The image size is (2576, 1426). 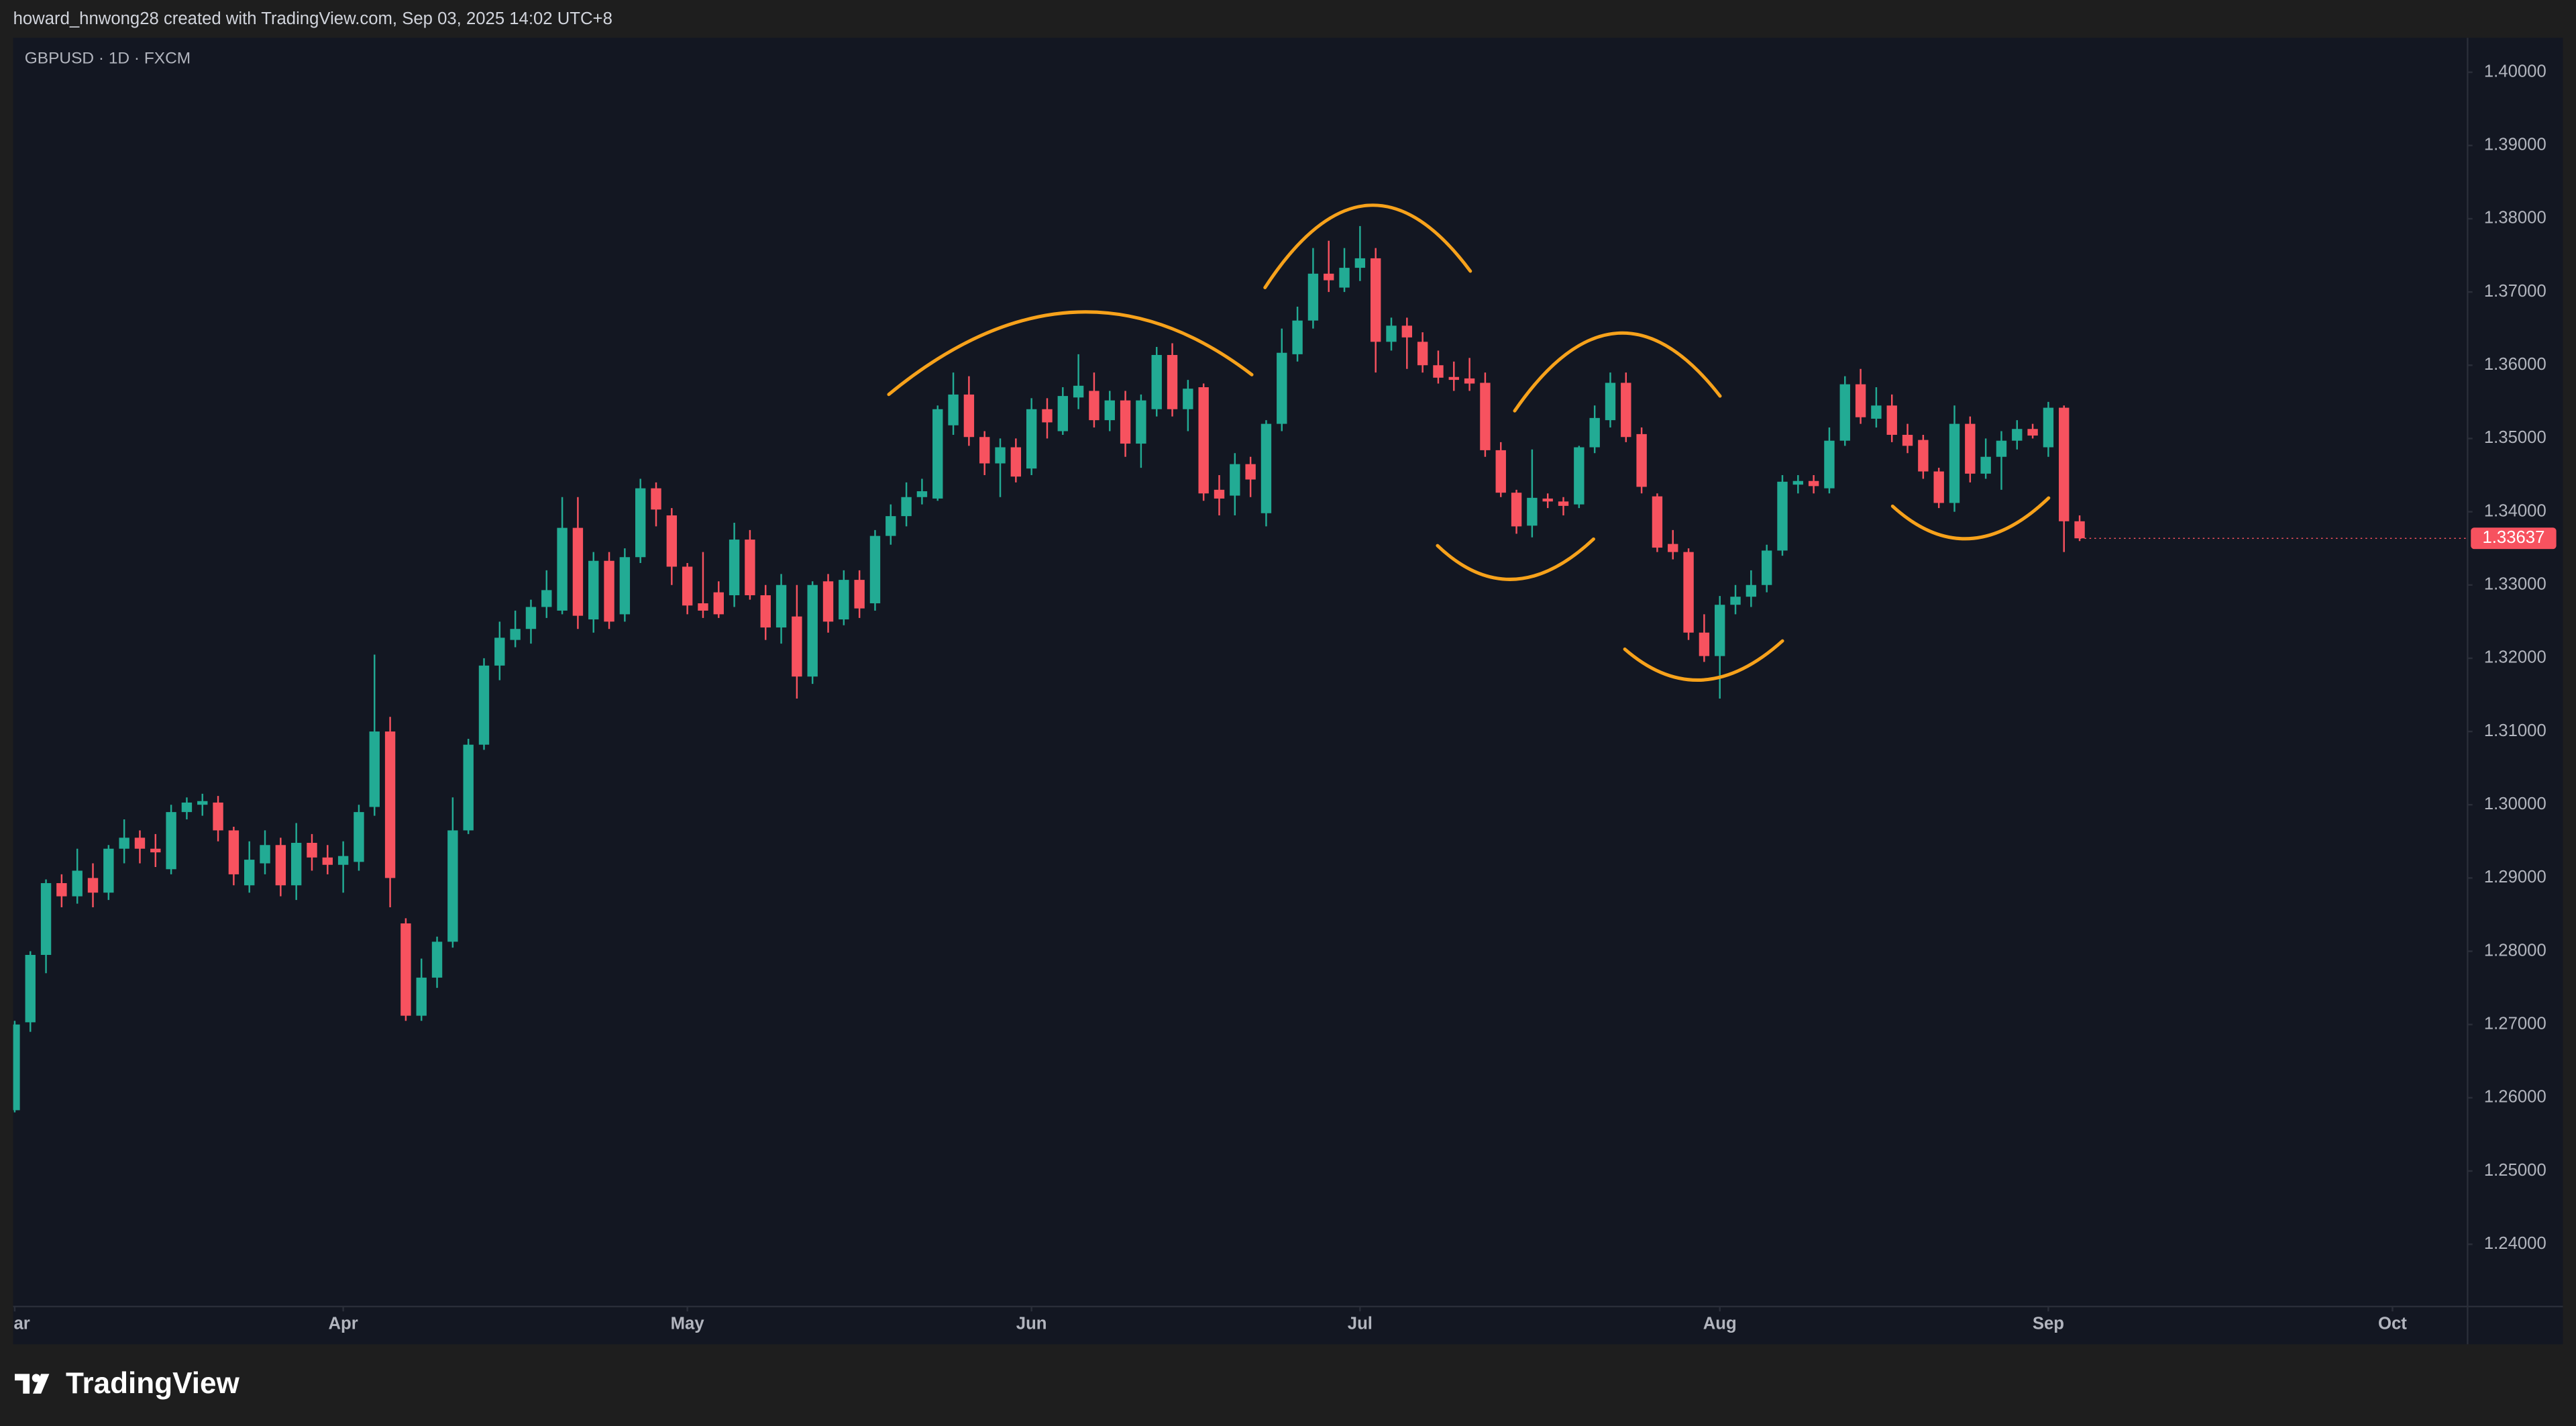 I want to click on x-tick-label: Jun, so click(x=1031, y=1324).